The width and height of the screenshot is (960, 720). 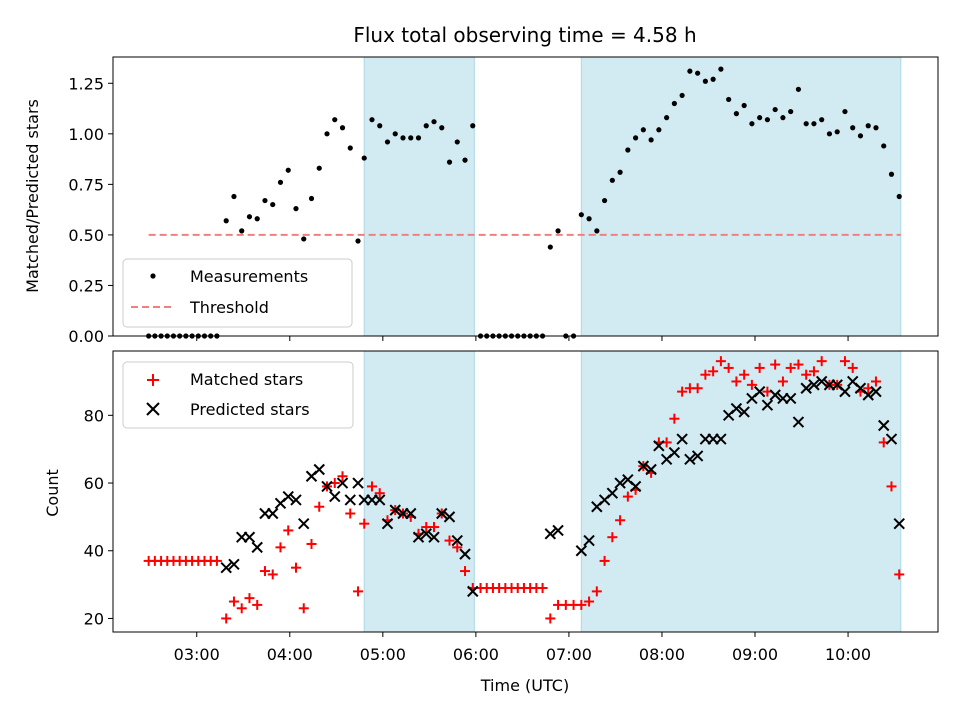 I want to click on x-tick-label: 05:00, so click(x=383, y=654).